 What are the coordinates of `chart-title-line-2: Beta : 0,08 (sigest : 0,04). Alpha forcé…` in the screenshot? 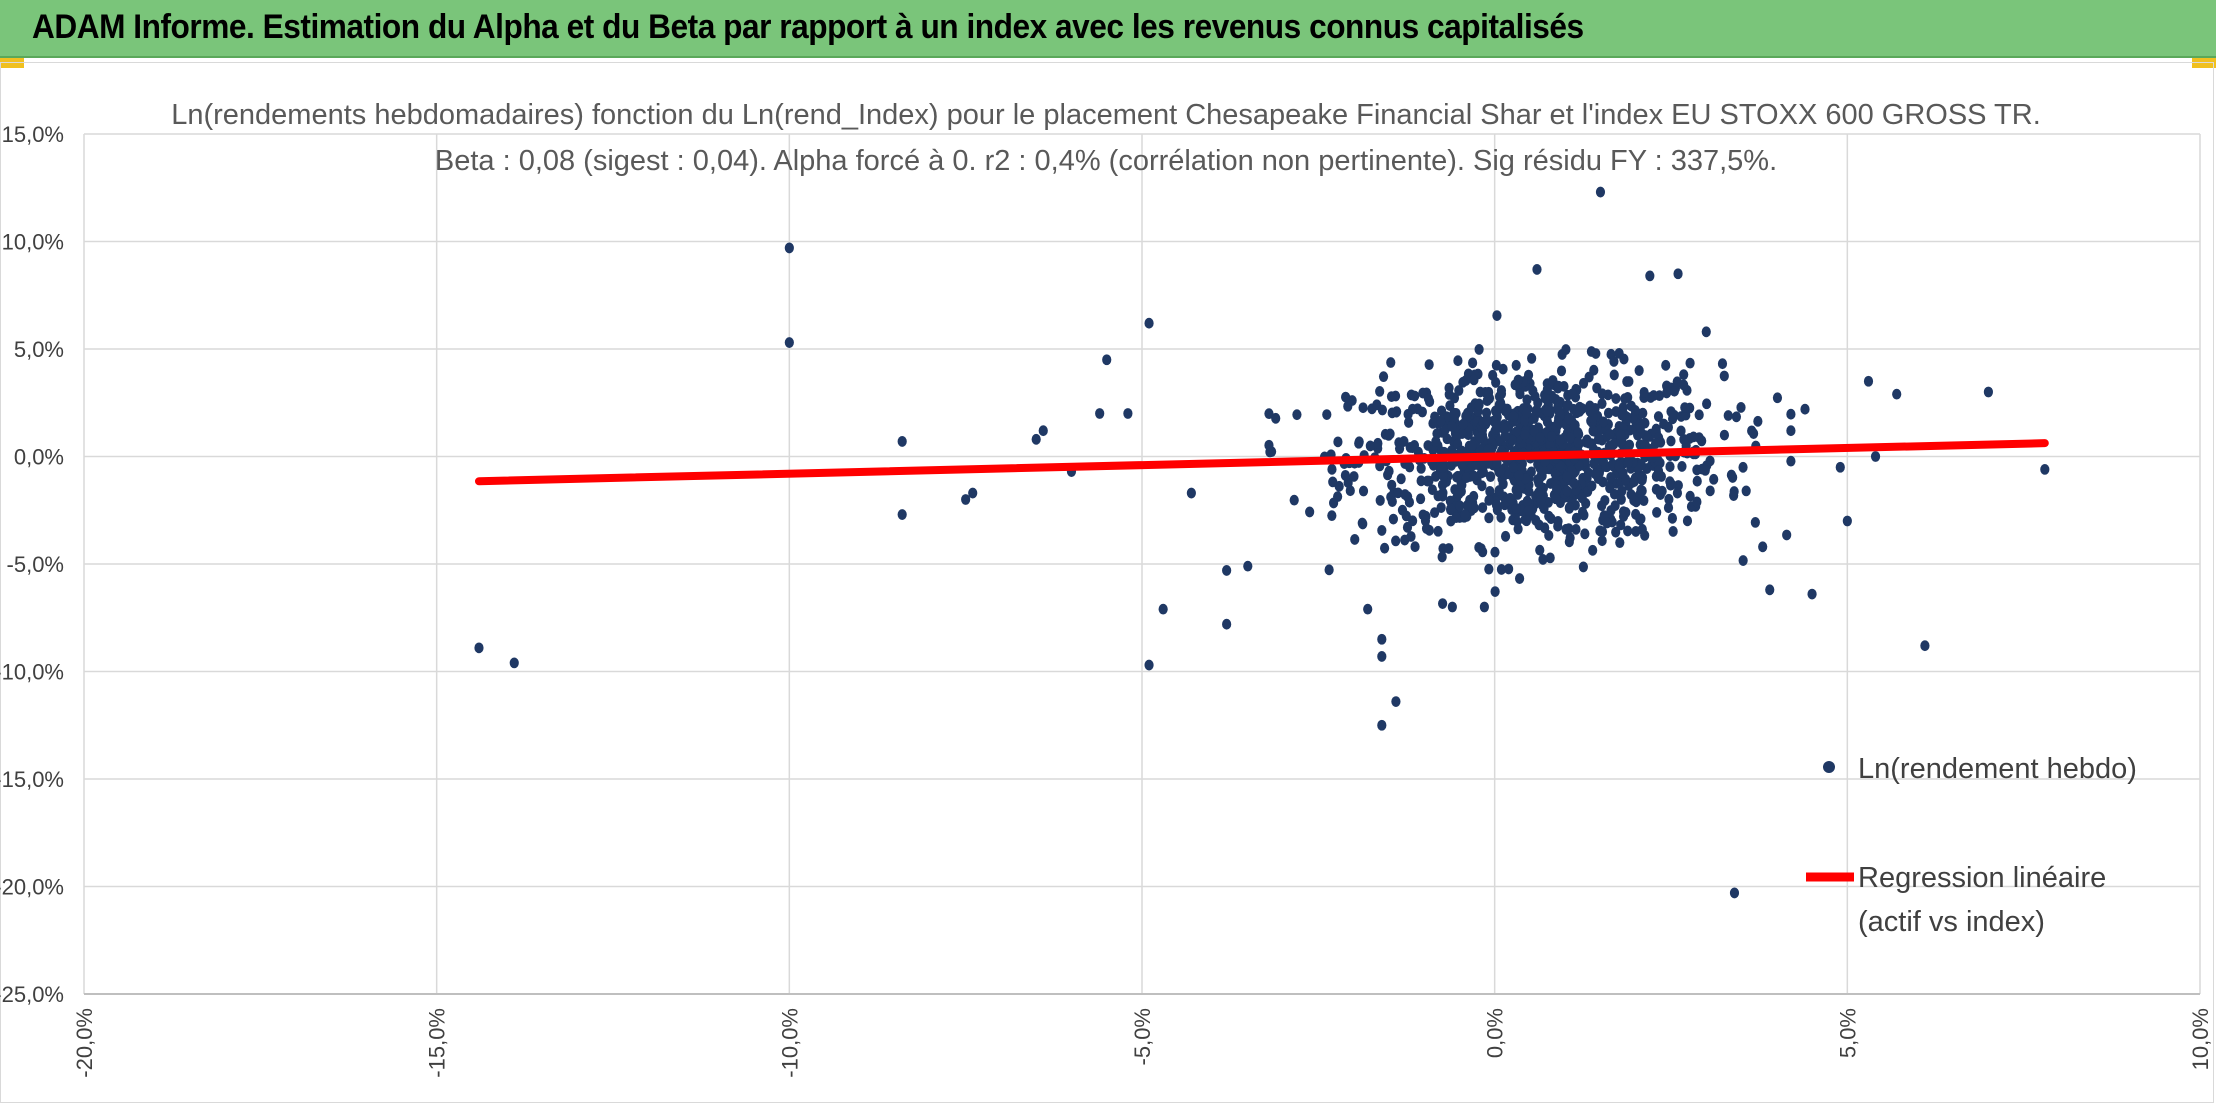 It's located at (1106, 161).